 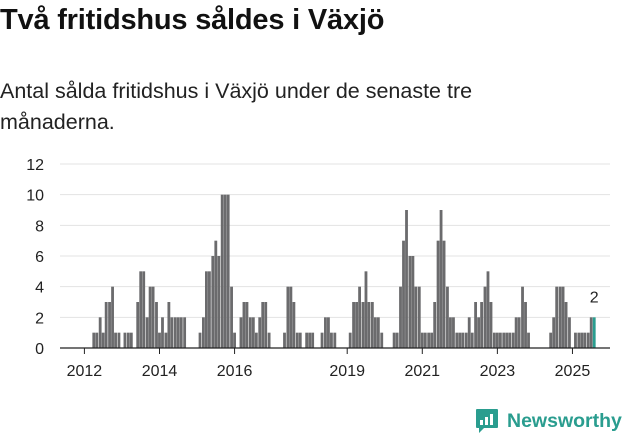 I want to click on y-tick-label: 12, so click(x=35, y=165).